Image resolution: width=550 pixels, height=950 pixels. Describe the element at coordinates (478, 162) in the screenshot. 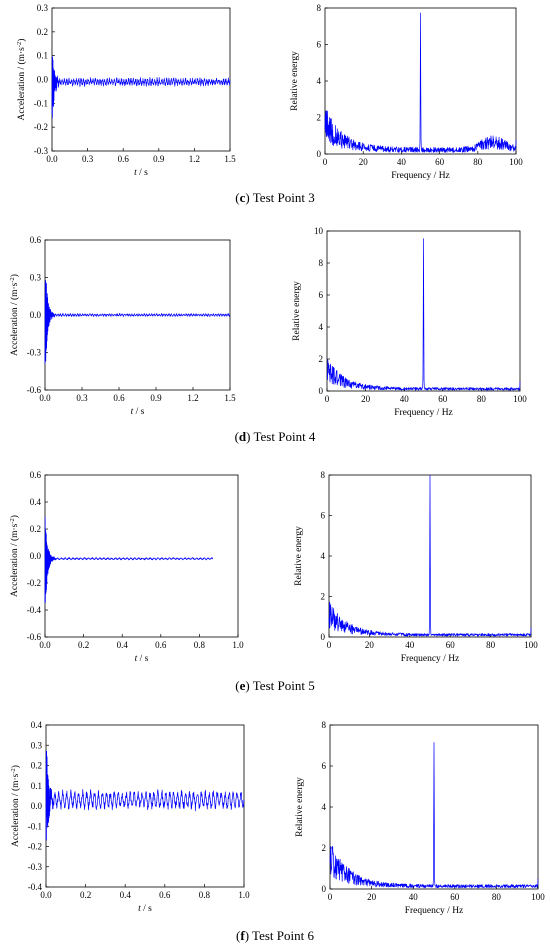

I see `spec-c-xtick-label: 80` at that location.